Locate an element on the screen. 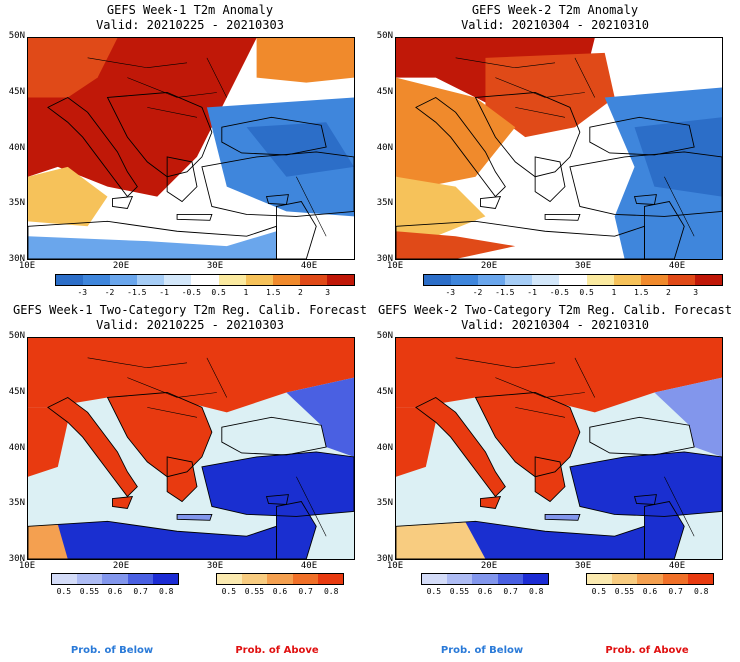 The image size is (740, 662). lon-label: 10E is located at coordinates (27, 566).